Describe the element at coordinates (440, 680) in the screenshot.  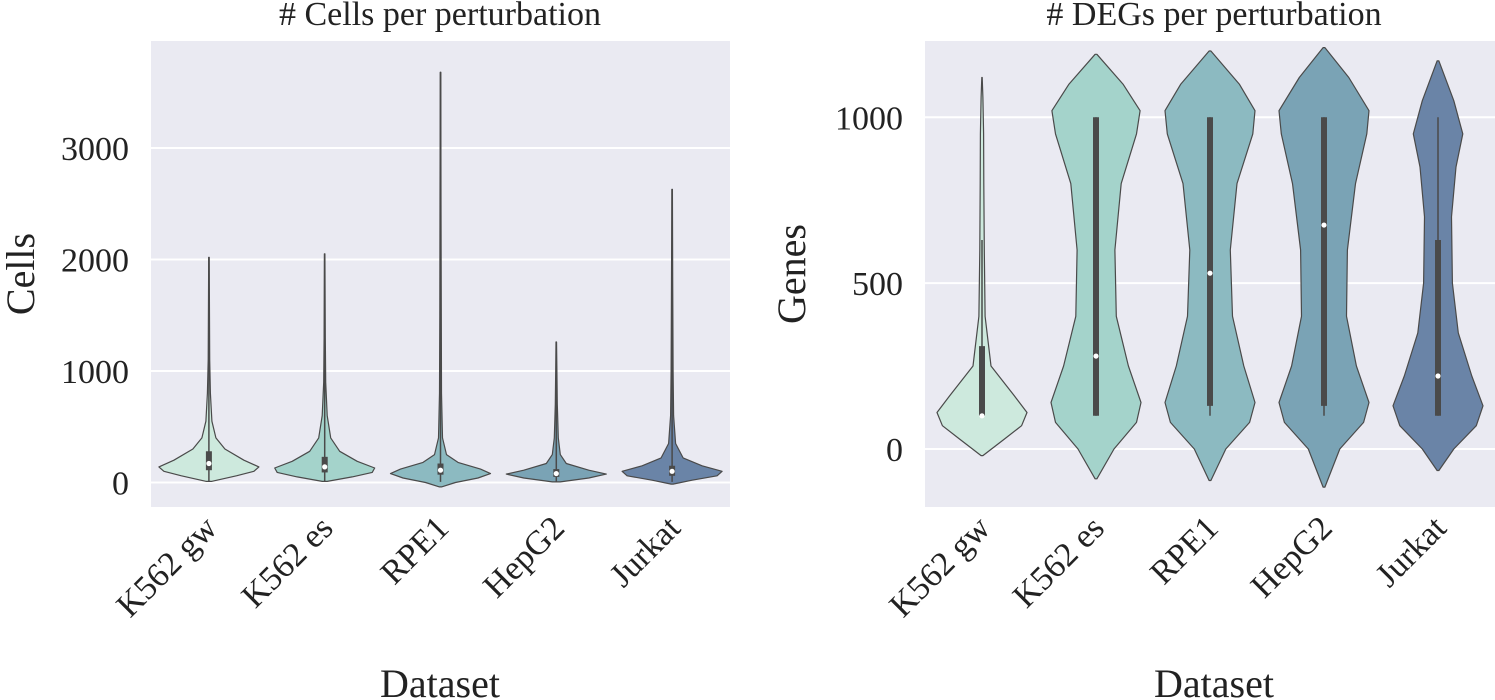
I see `x-axis-label-cells: Dataset` at that location.